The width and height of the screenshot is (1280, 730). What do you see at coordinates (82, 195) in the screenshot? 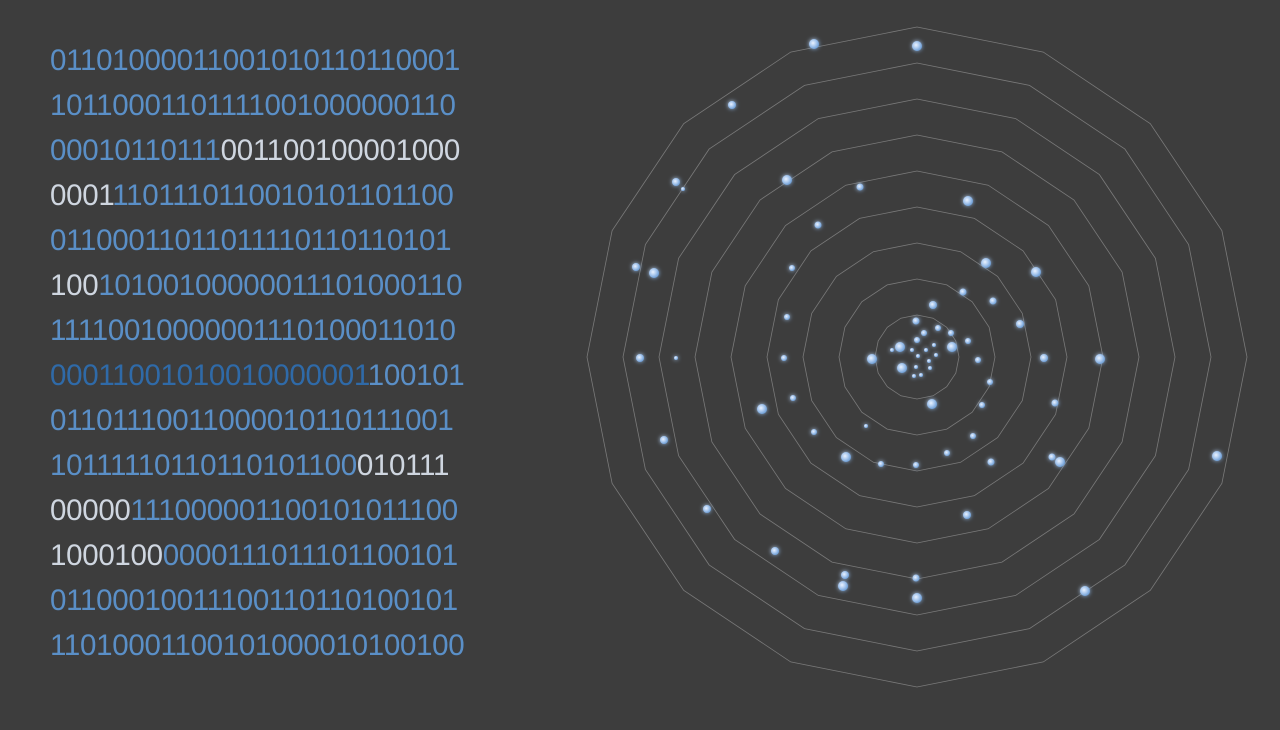
I see `binary-segment: 0001` at bounding box center [82, 195].